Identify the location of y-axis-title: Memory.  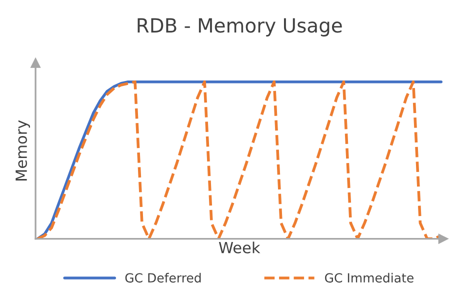
(23, 150).